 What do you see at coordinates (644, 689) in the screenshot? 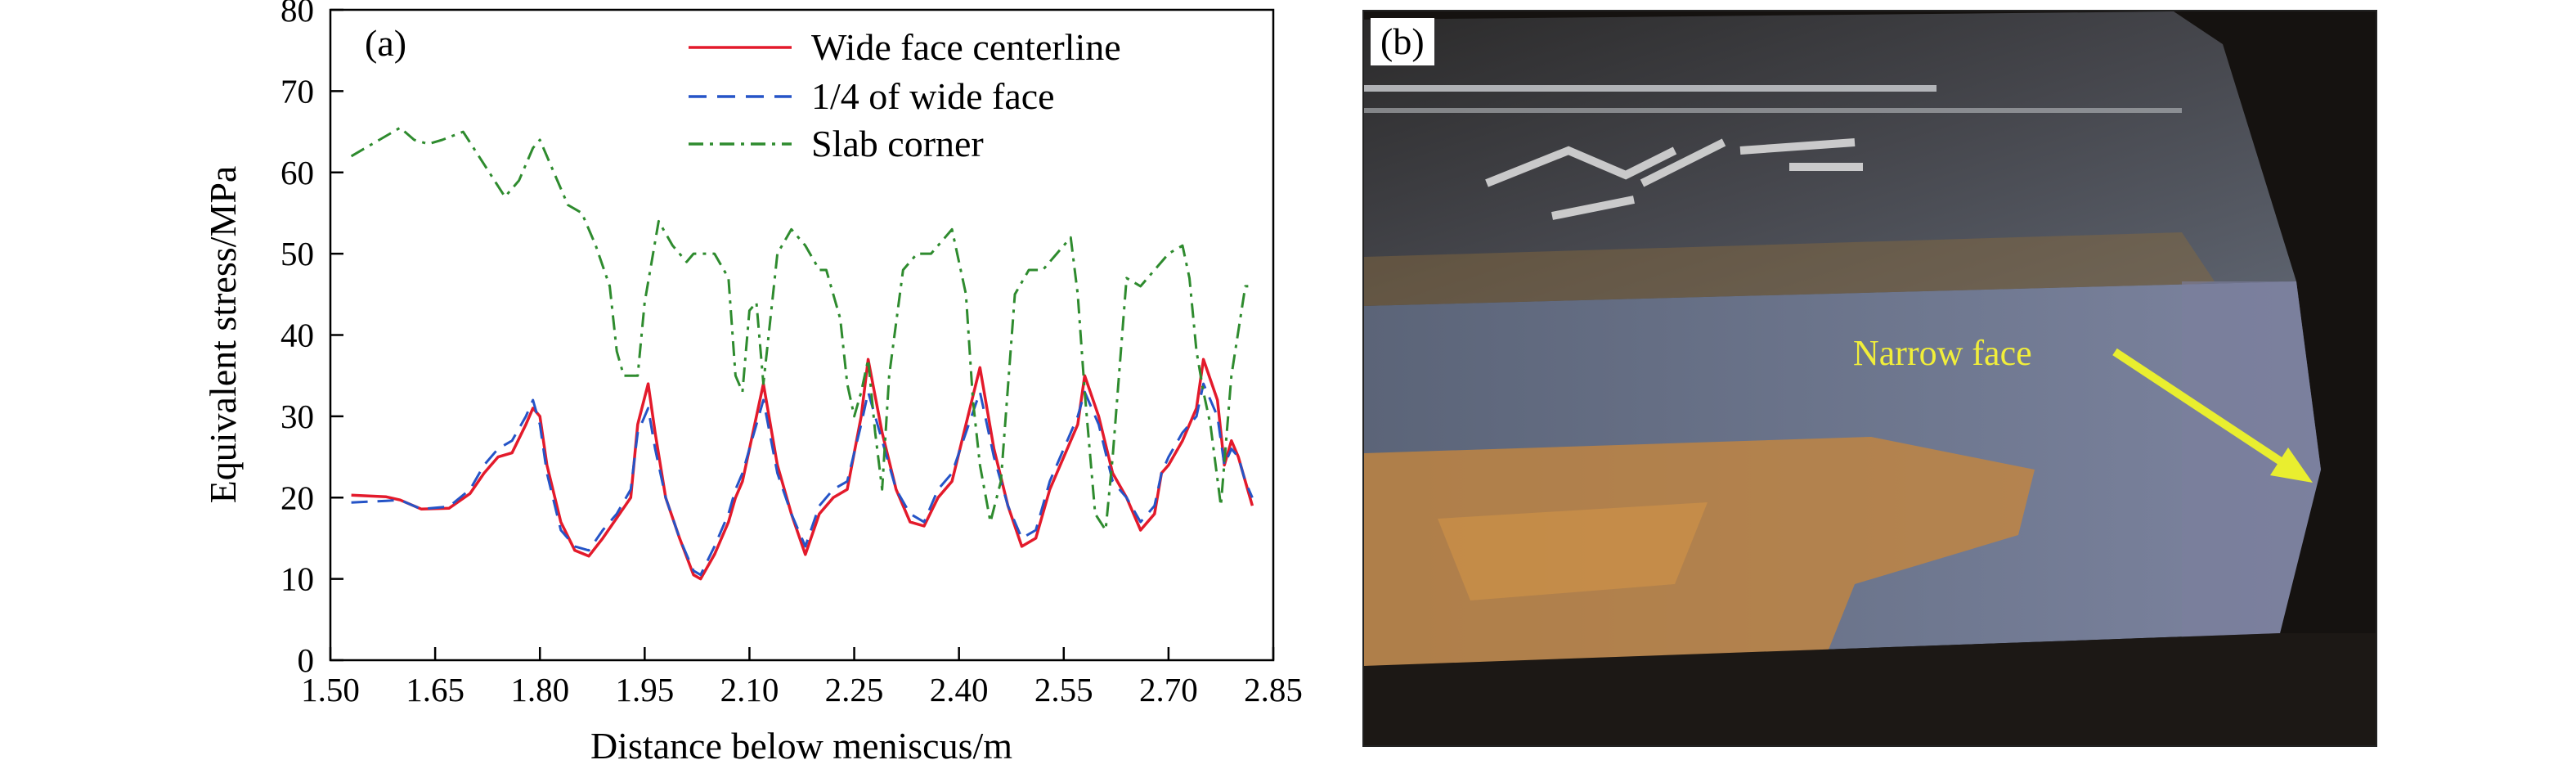
I see `x-tick-label: 1.95` at bounding box center [644, 689].